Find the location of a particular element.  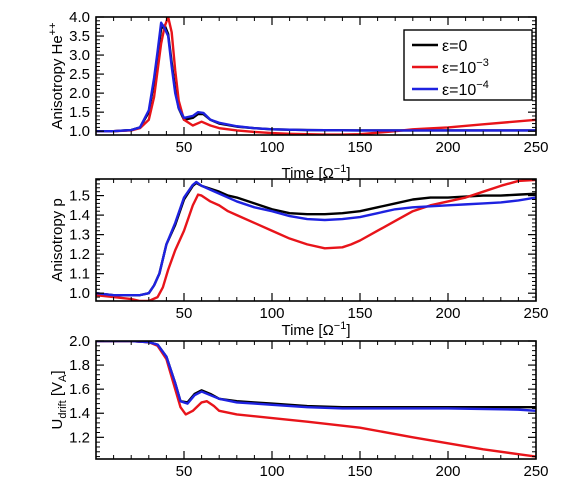

y-axis-label: Anisotropy He++ is located at coordinates (56, 75).